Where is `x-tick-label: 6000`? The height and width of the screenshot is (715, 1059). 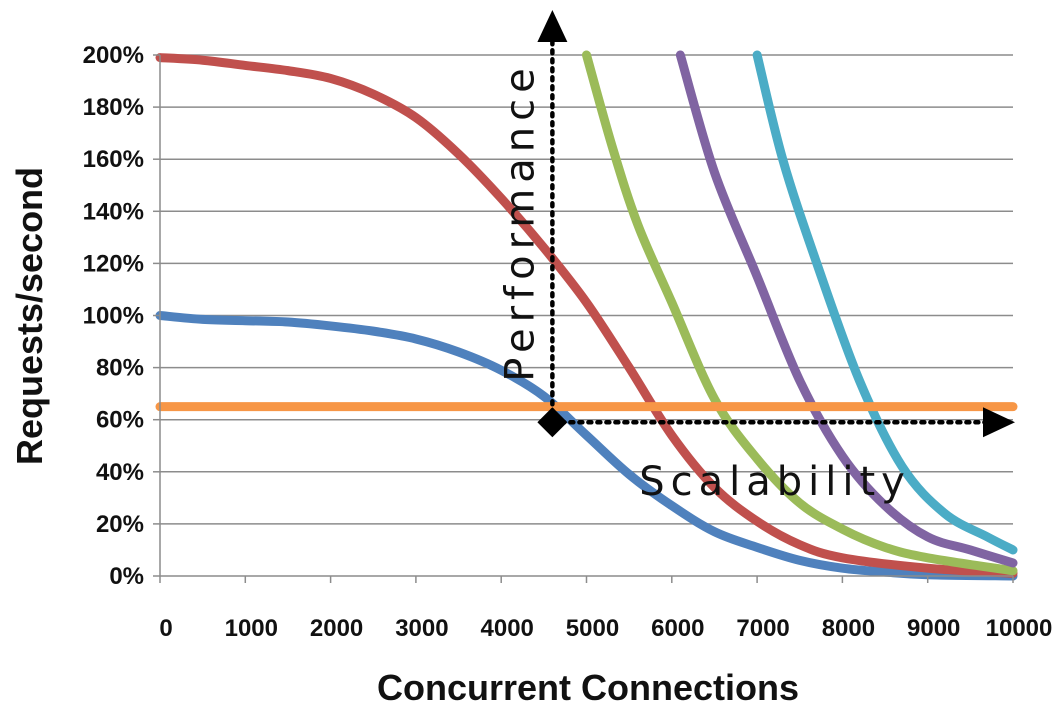
x-tick-label: 6000 is located at coordinates (677, 628).